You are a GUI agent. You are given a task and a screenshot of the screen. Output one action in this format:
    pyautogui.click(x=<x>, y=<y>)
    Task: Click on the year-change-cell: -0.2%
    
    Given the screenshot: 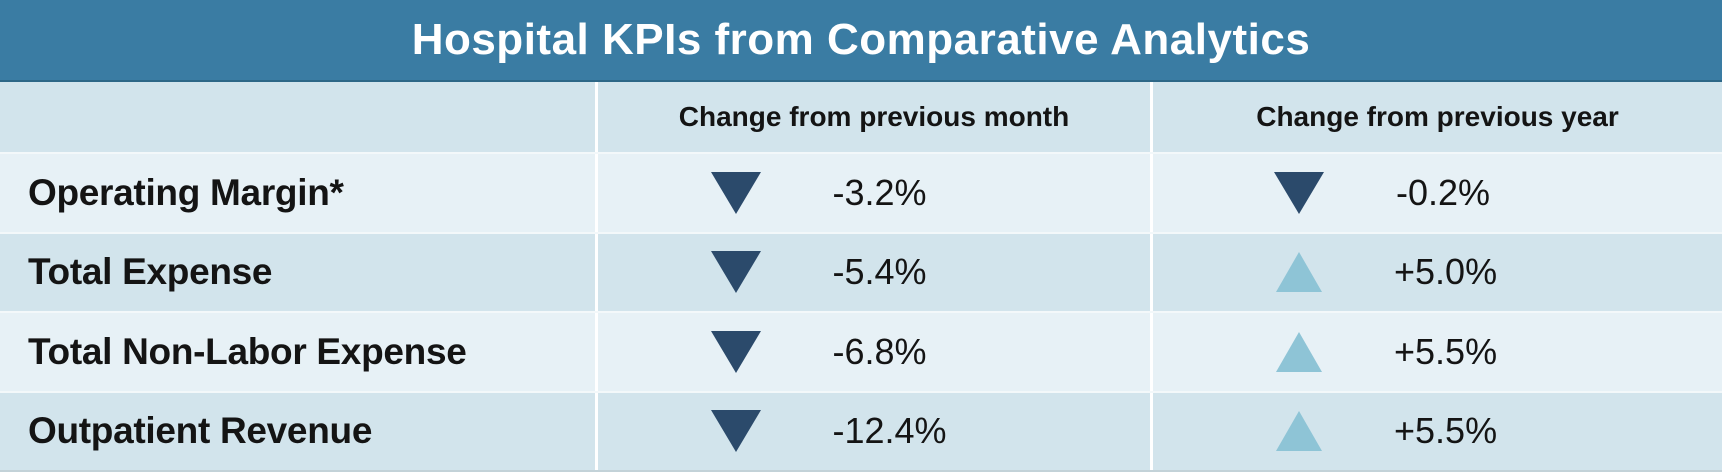 What is the action you would take?
    pyautogui.click(x=1436, y=193)
    